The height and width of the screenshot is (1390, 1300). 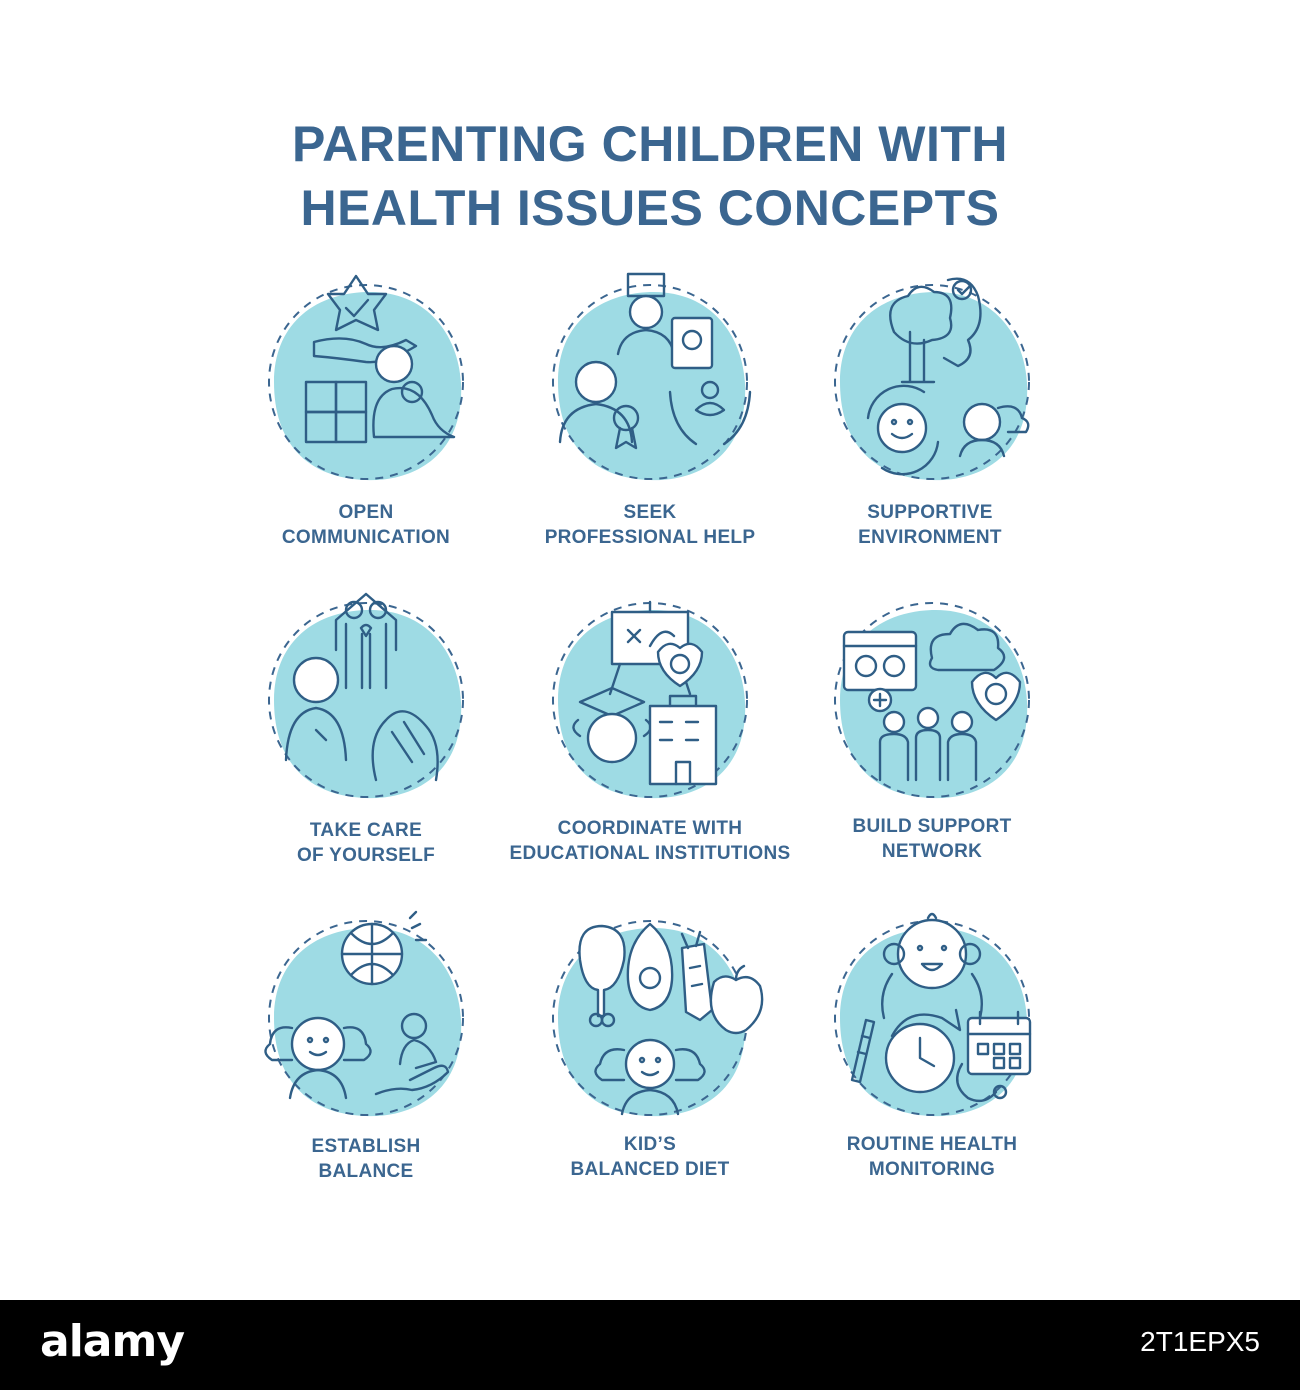 I want to click on nature-child-icon, so click(x=932, y=379).